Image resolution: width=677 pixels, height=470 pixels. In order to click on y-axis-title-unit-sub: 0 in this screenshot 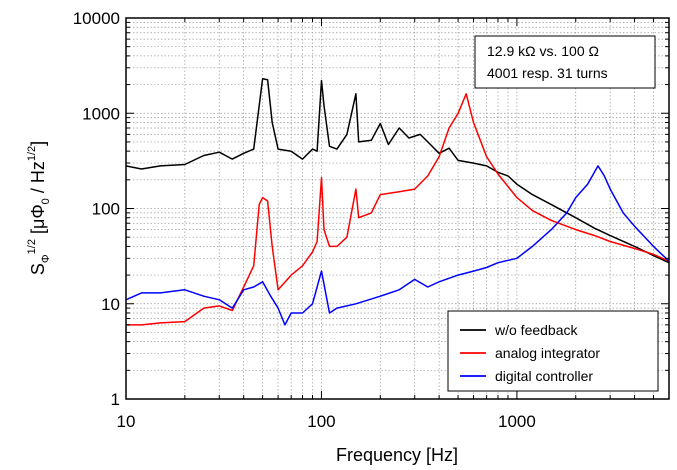, I will do `click(46, 201)`.